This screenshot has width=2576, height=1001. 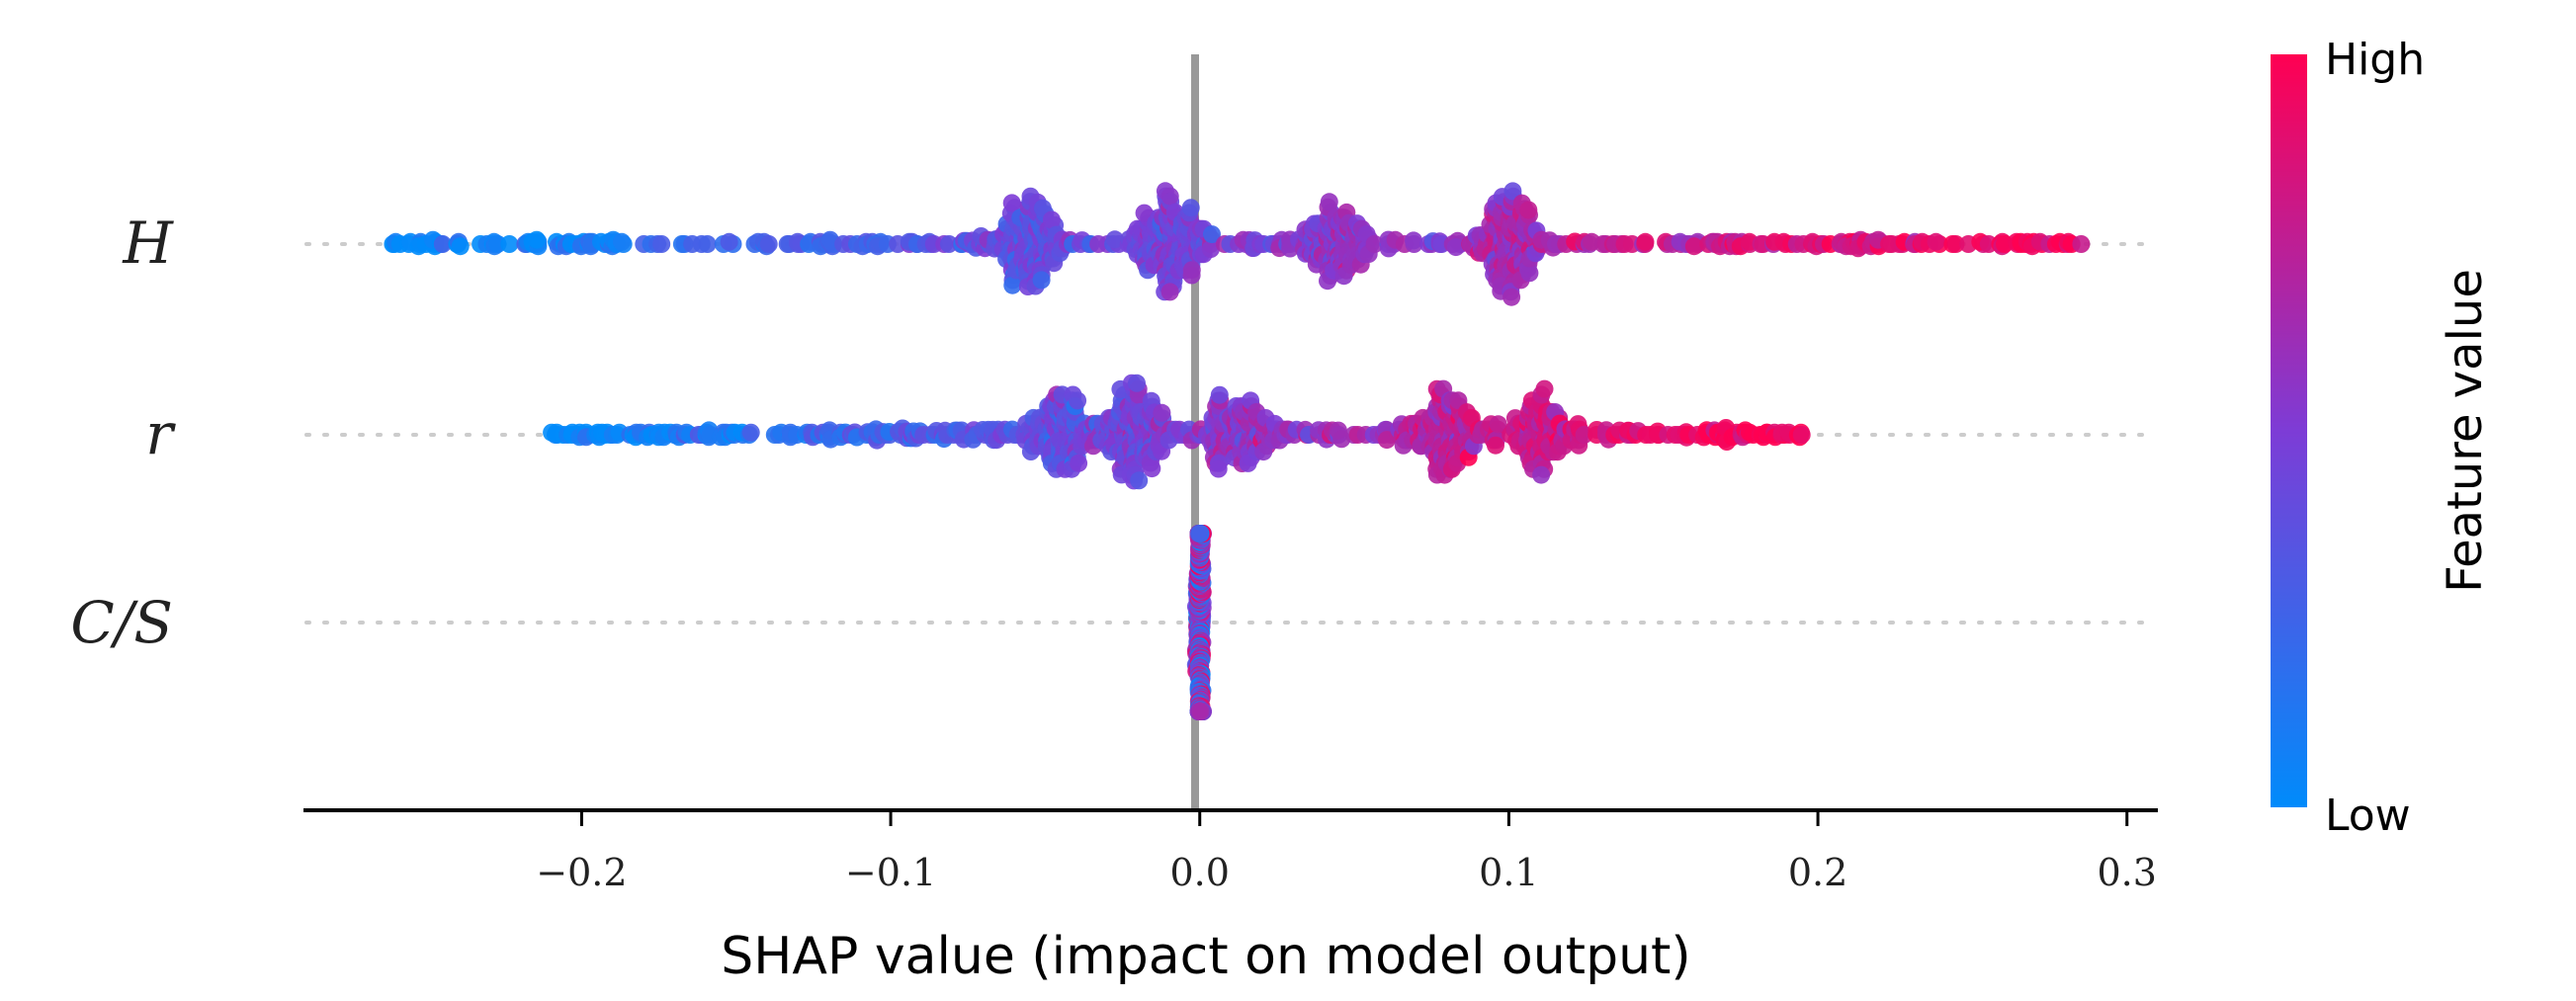 I want to click on colorbar: High Low Feature value, so click(x=2382, y=438).